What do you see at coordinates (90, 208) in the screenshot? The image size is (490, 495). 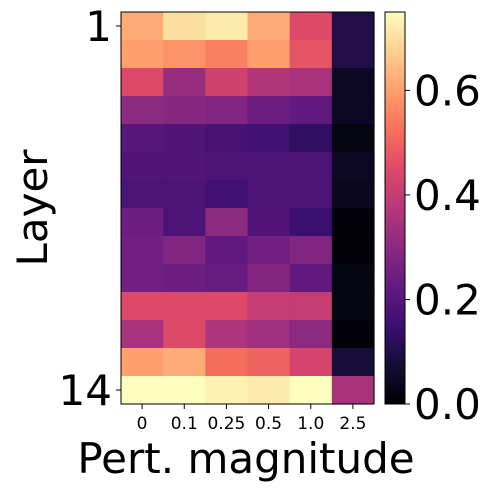 I see `y-axis-ticks: 1 14` at bounding box center [90, 208].